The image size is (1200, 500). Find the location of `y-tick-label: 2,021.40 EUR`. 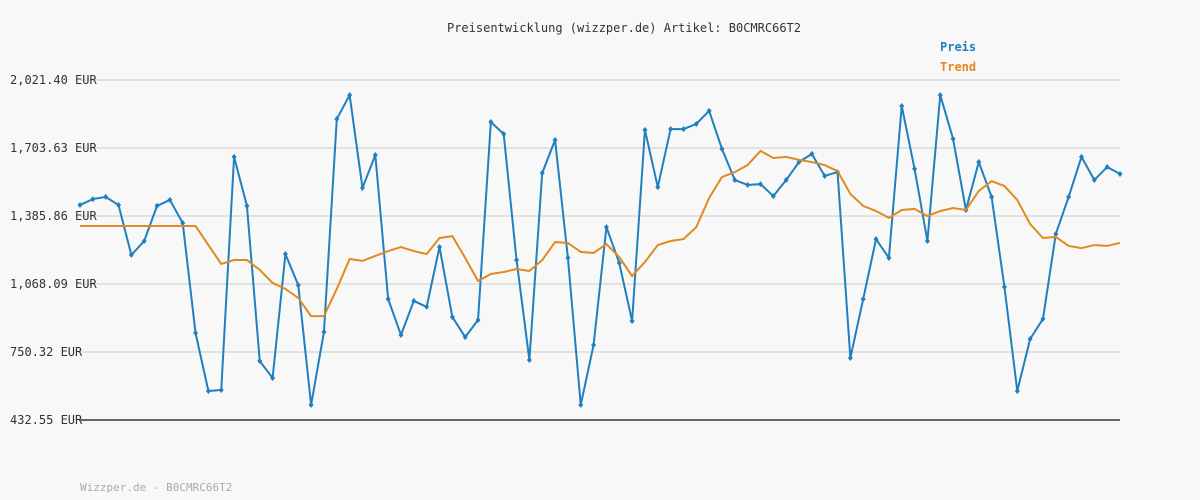

y-tick-label: 2,021.40 EUR is located at coordinates (53, 80).